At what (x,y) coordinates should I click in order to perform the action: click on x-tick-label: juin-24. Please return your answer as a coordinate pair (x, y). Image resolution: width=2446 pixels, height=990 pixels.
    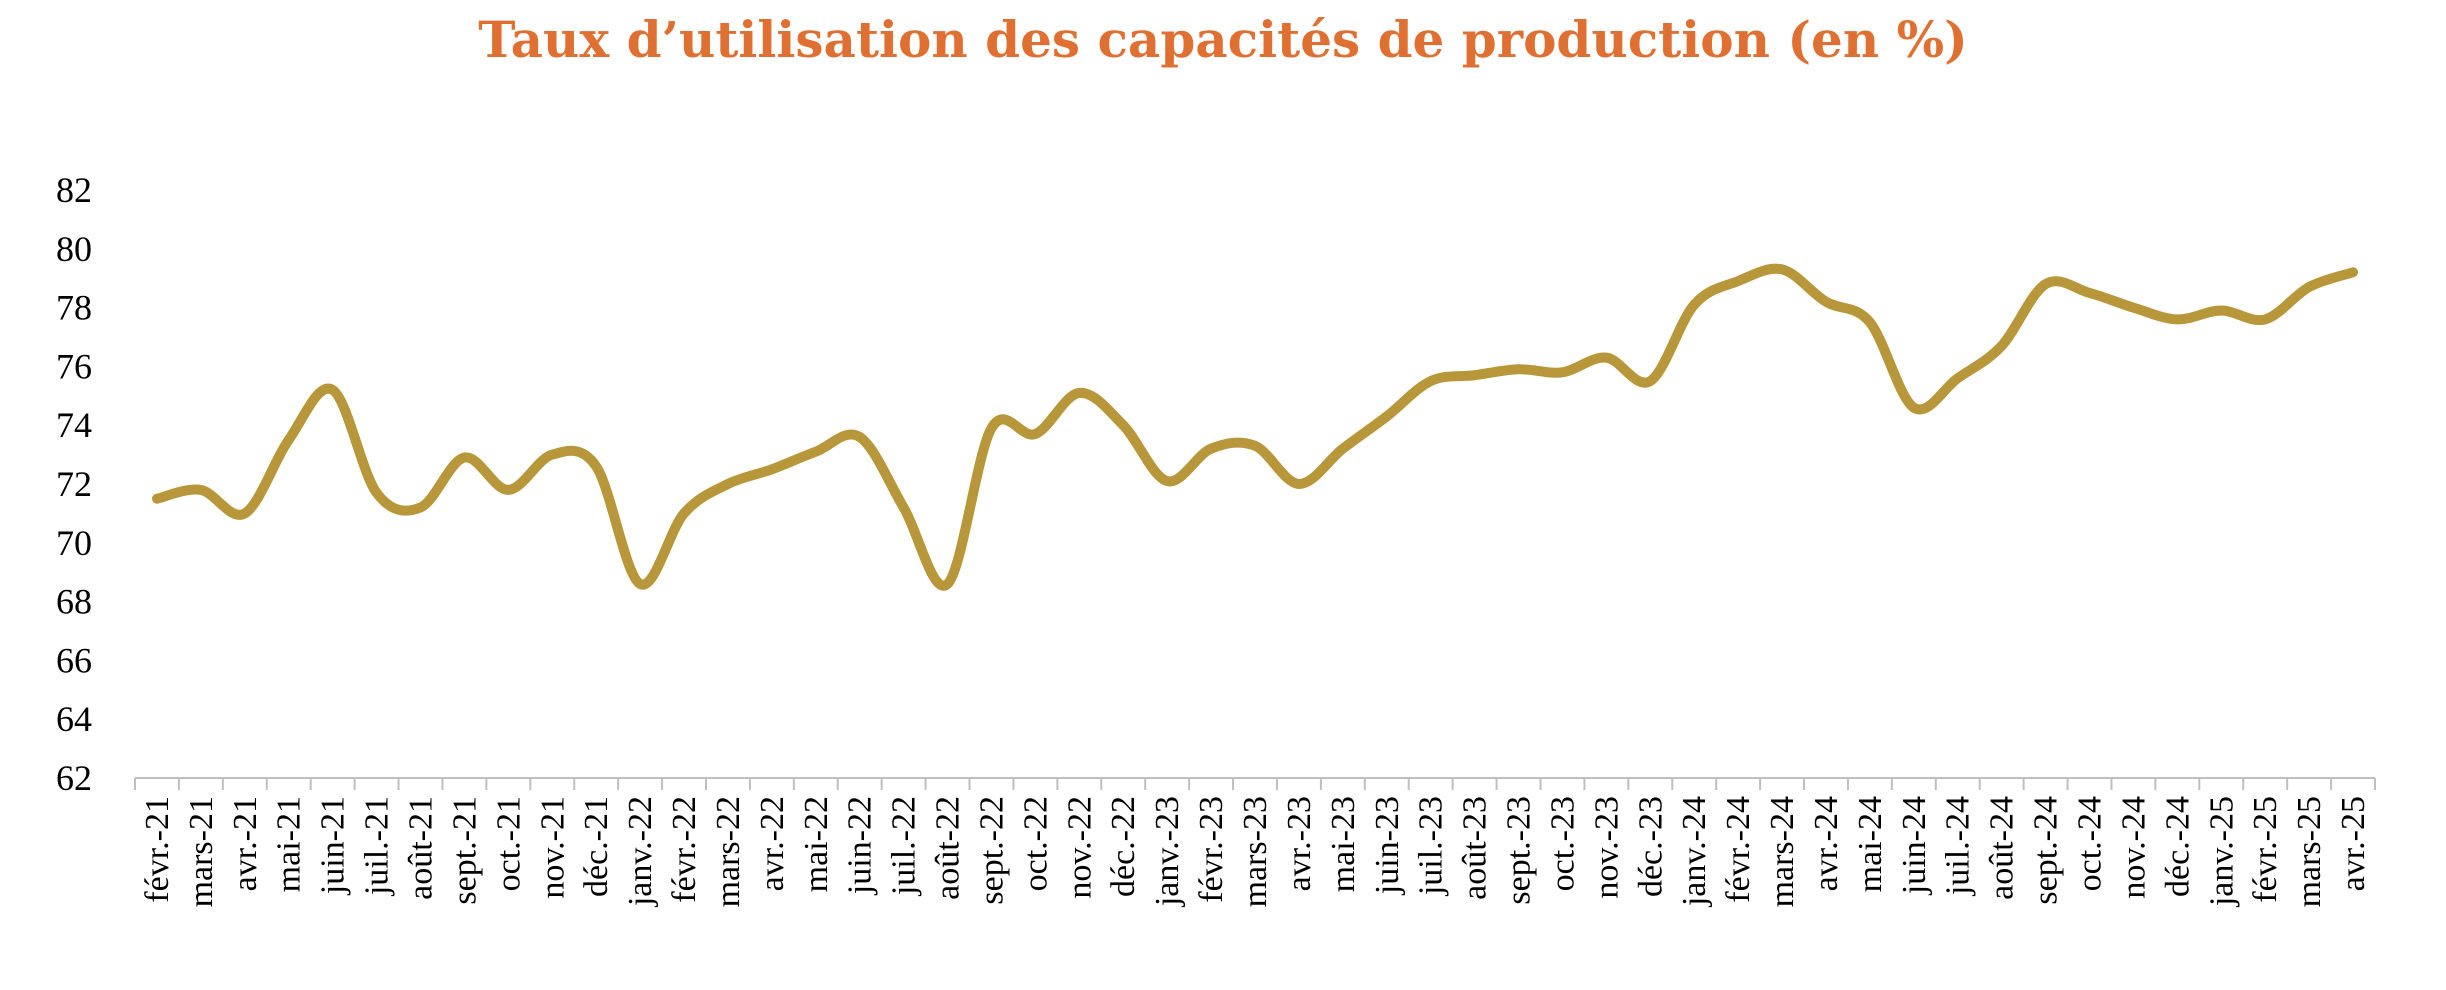
    Looking at the image, I should click on (1914, 845).